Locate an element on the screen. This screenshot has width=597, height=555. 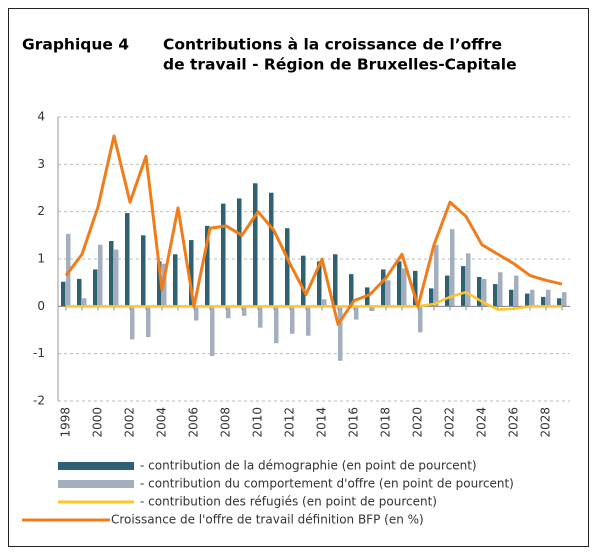
x-tick-label: 2010 is located at coordinates (258, 422).